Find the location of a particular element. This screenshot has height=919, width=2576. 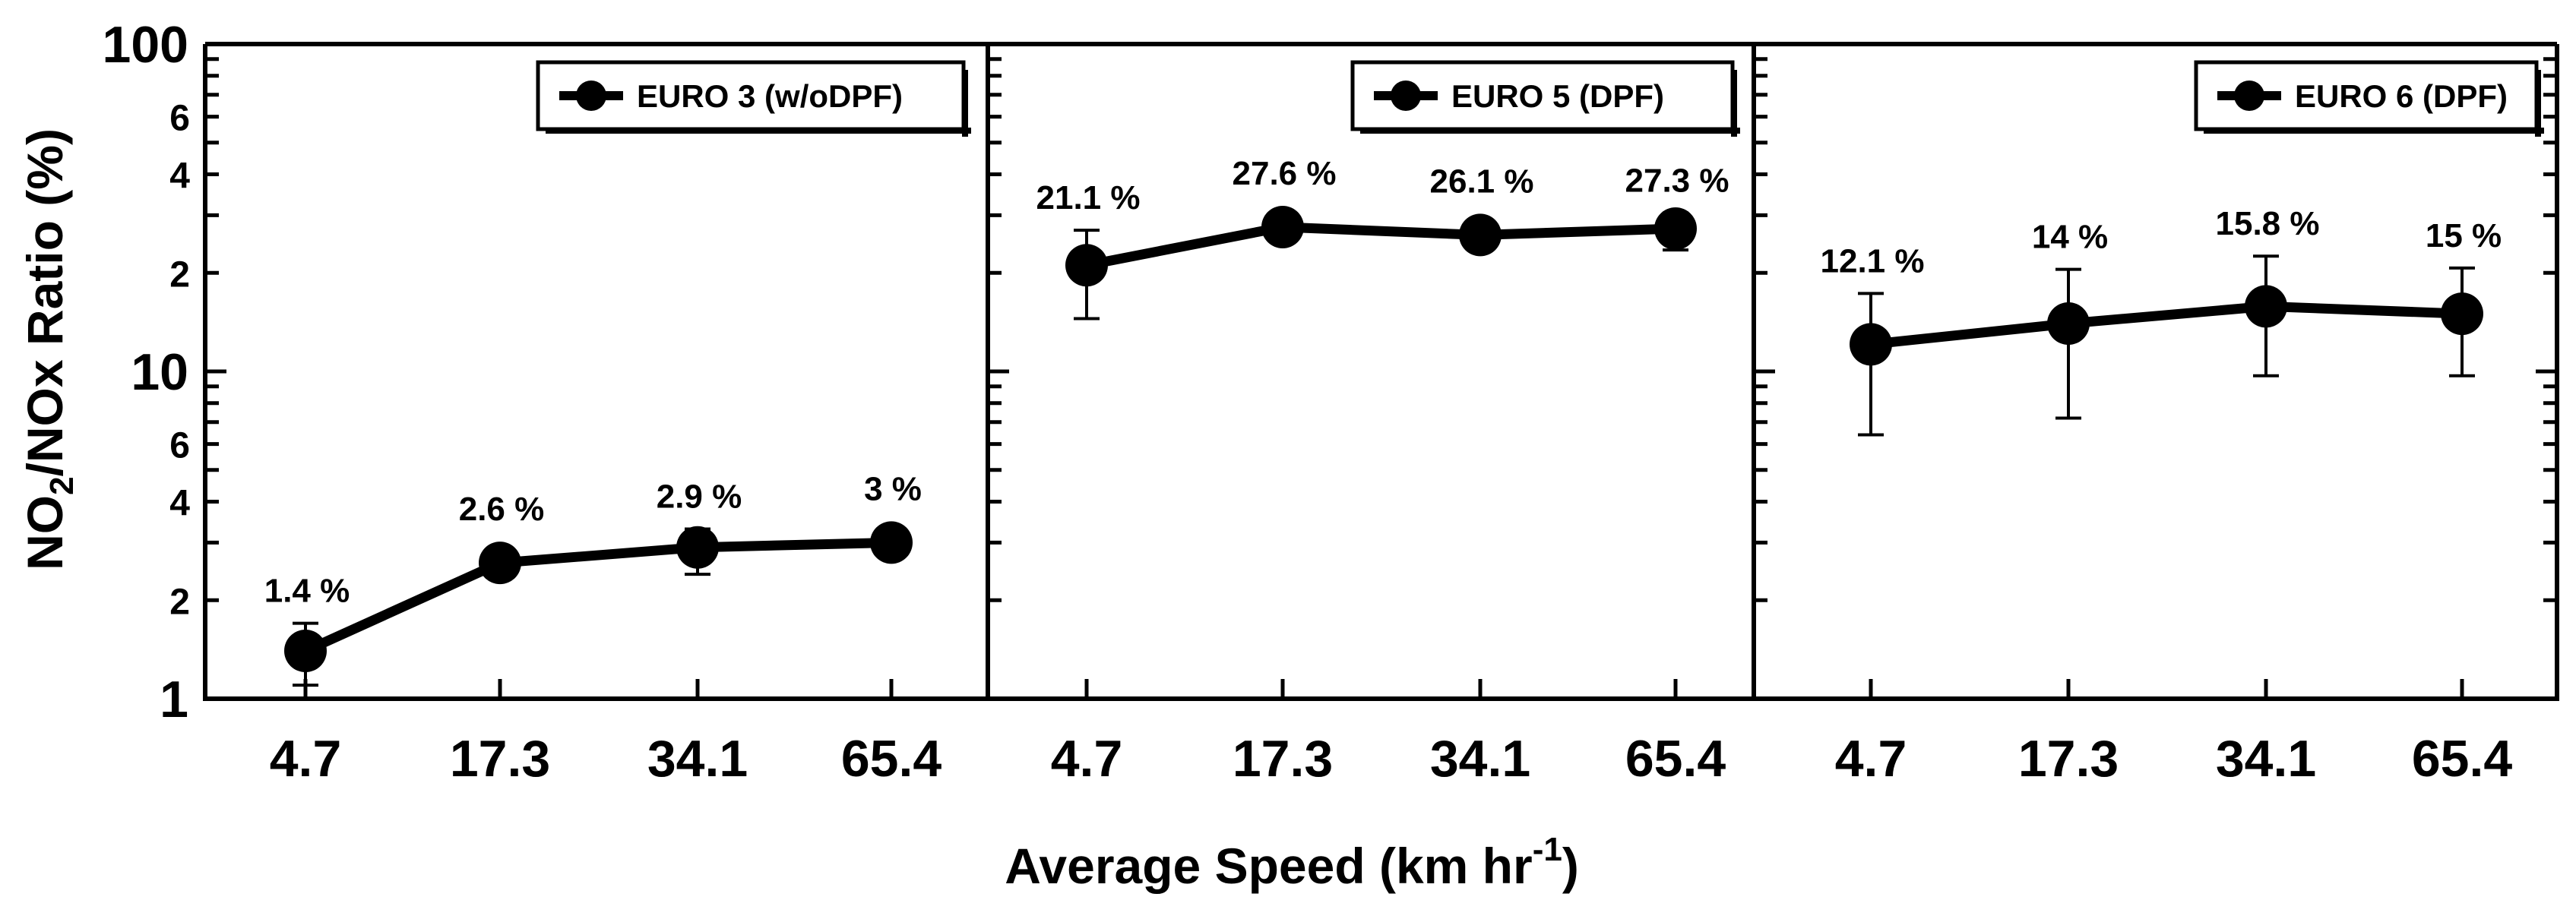

series-line-p1 is located at coordinates (597, 596).